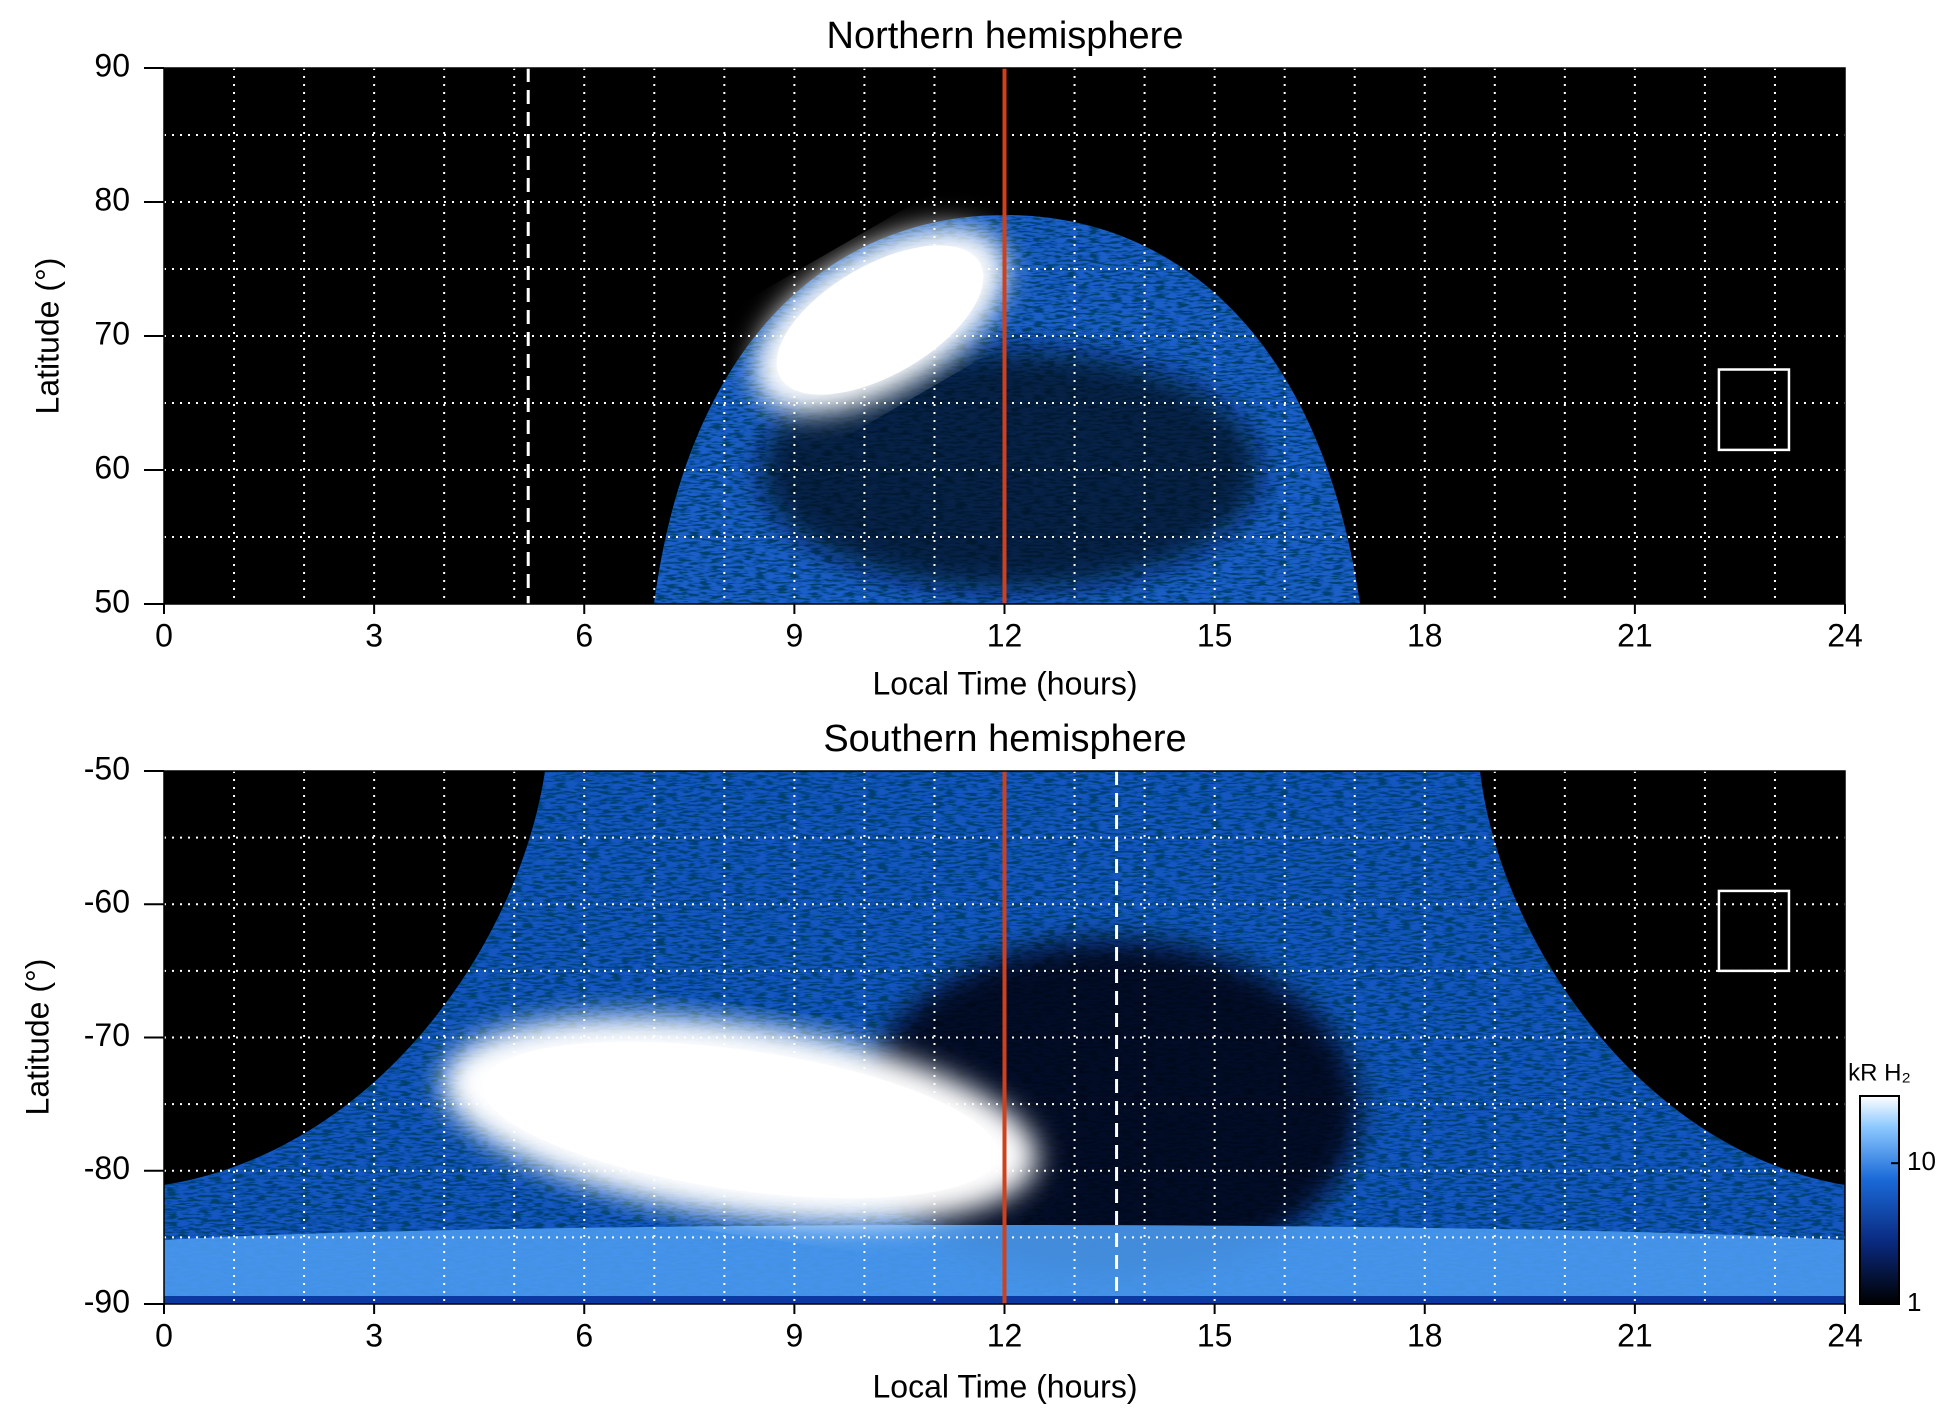  Describe the element at coordinates (112, 467) in the screenshot. I see `y-tick-label: 60` at that location.